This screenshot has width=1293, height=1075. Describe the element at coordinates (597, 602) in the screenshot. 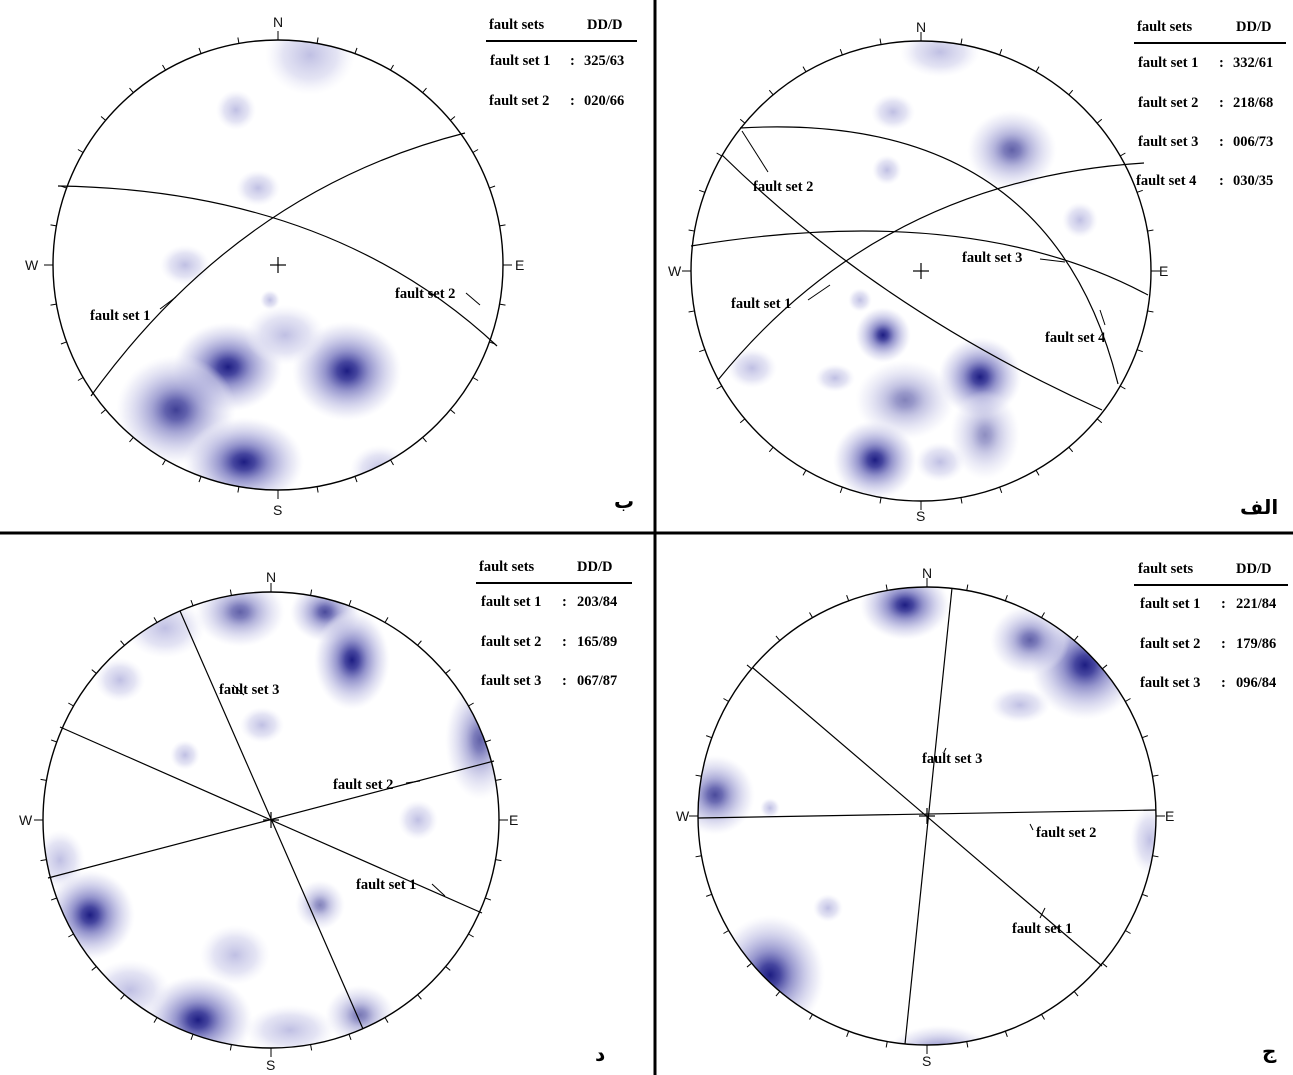

I see `table-row-value: 203/84` at that location.